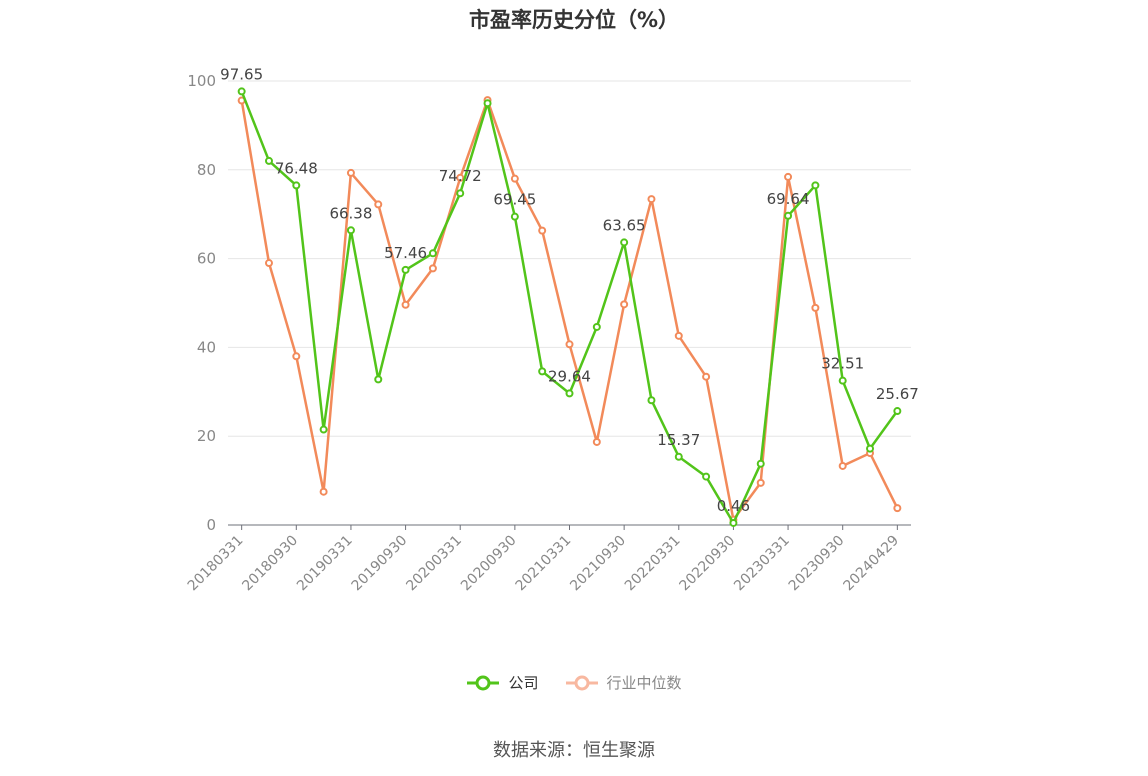 This screenshot has width=1148, height=776. What do you see at coordinates (206, 259) in the screenshot?
I see `y-tick-label: 60` at bounding box center [206, 259].